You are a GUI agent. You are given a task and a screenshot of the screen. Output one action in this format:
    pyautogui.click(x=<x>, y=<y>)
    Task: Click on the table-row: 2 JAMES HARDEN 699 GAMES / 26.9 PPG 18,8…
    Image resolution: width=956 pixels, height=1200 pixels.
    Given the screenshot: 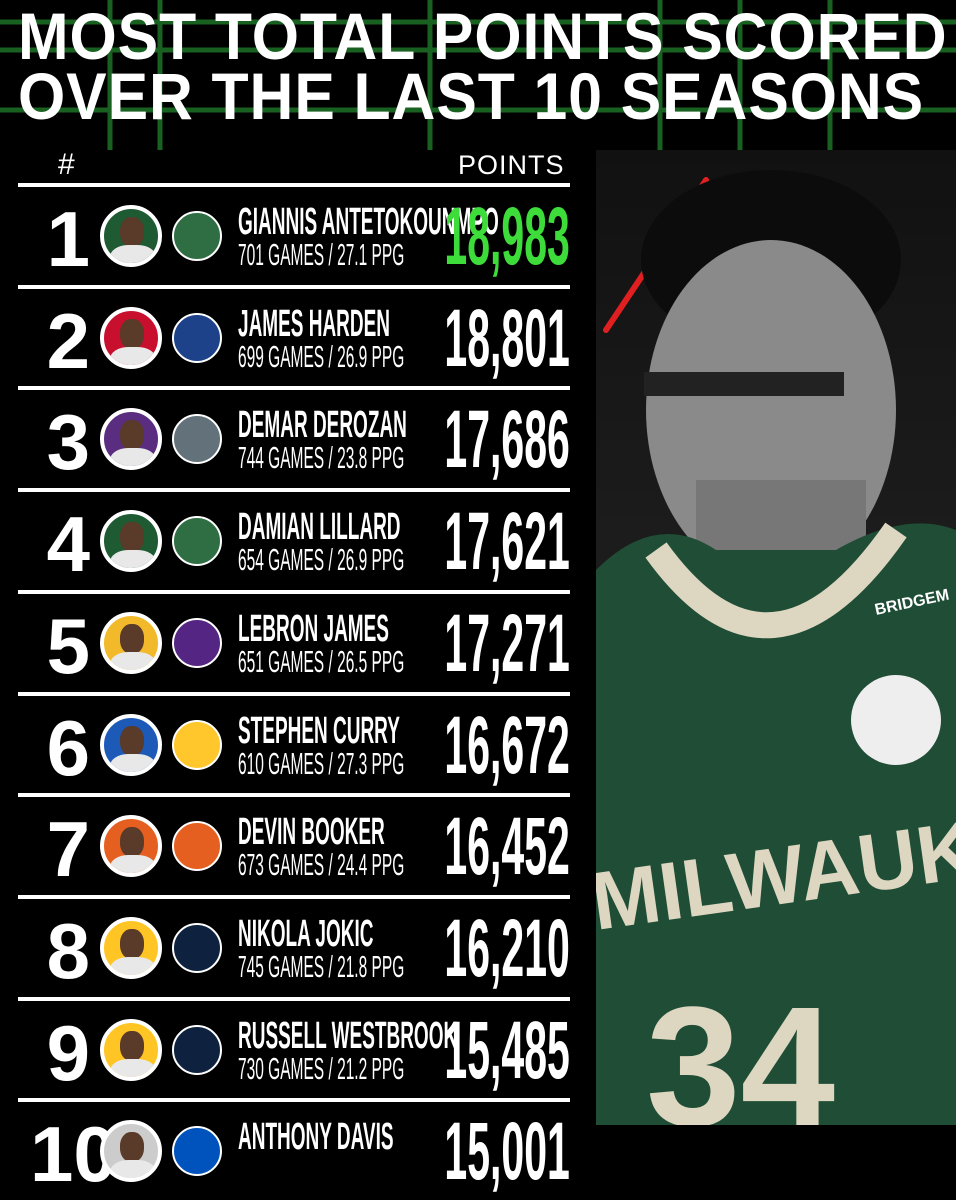 What is the action you would take?
    pyautogui.click(x=294, y=335)
    